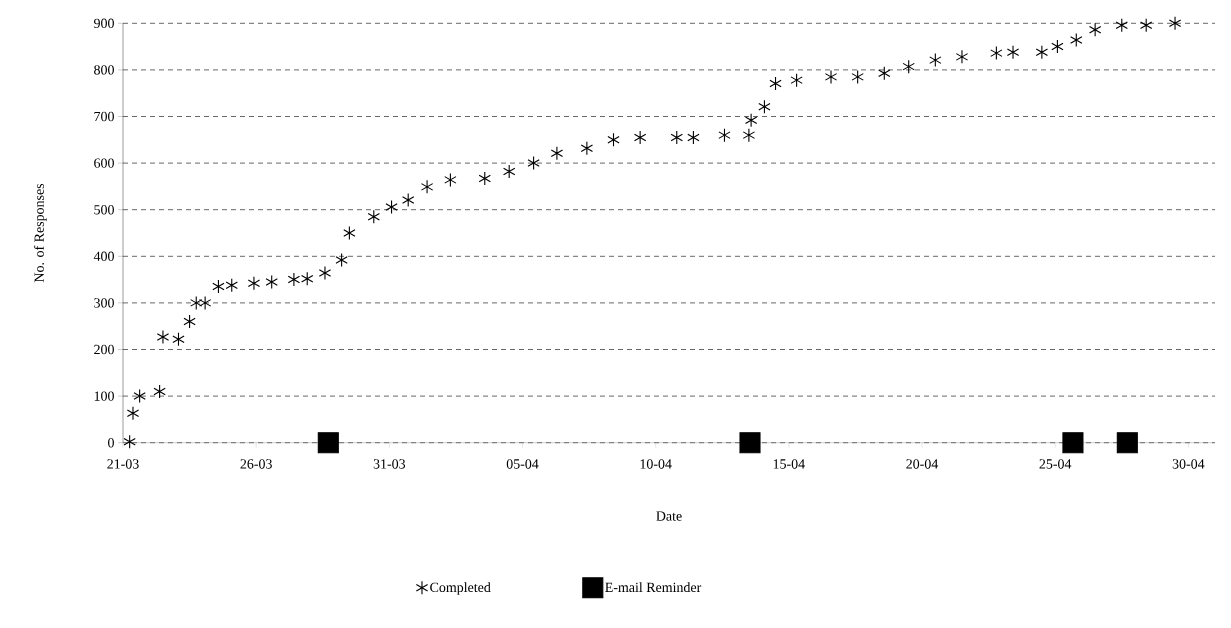  What do you see at coordinates (103, 256) in the screenshot?
I see `y-tick-label: 400` at bounding box center [103, 256].